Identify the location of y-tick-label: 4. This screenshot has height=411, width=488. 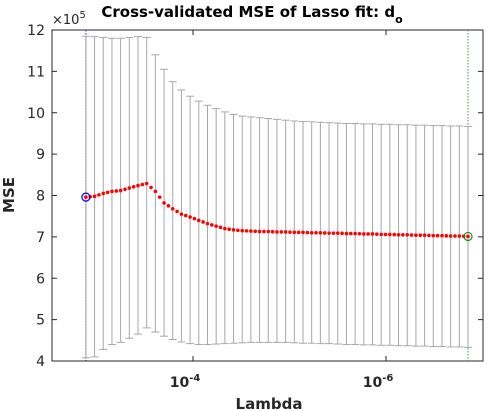
(40, 362).